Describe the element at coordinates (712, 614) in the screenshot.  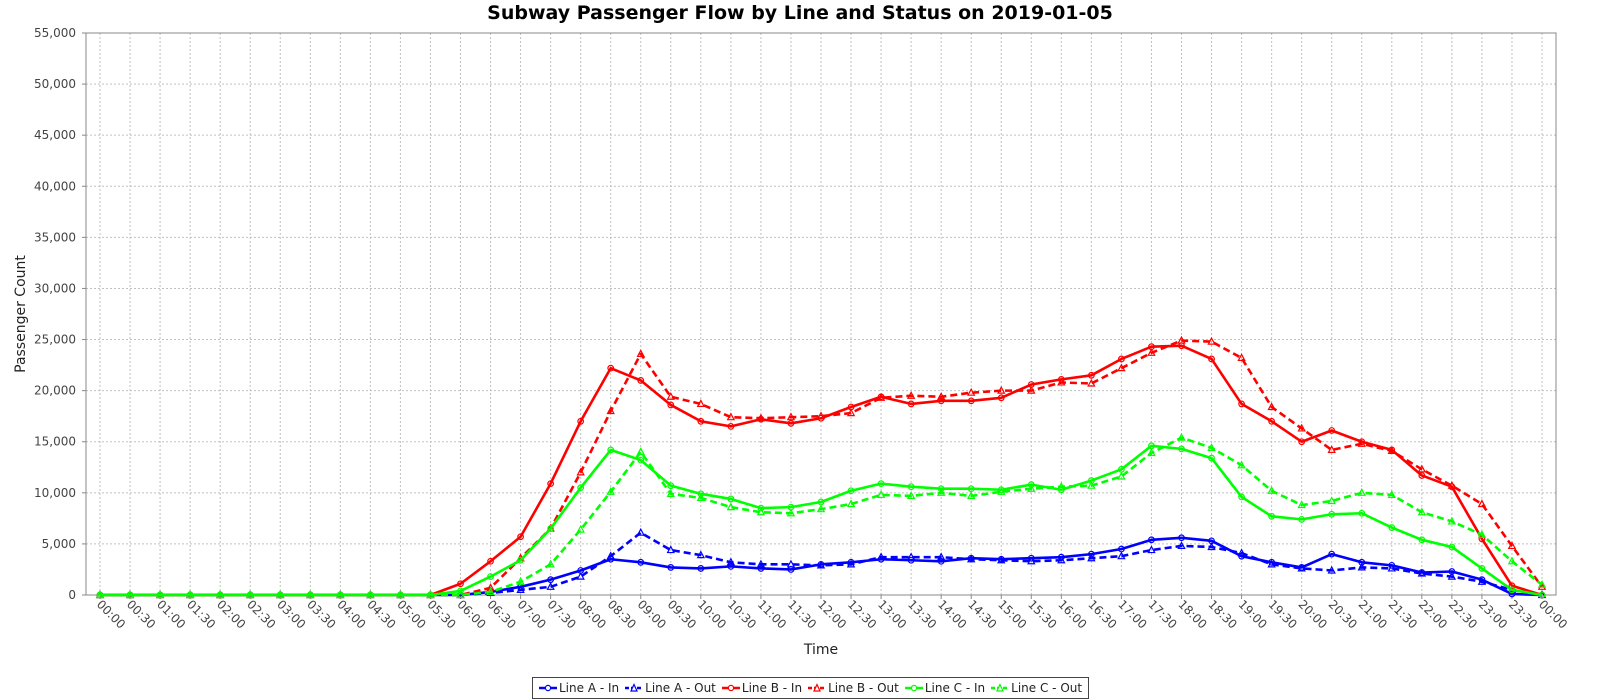
I see `x-tick-label: 10:00` at that location.